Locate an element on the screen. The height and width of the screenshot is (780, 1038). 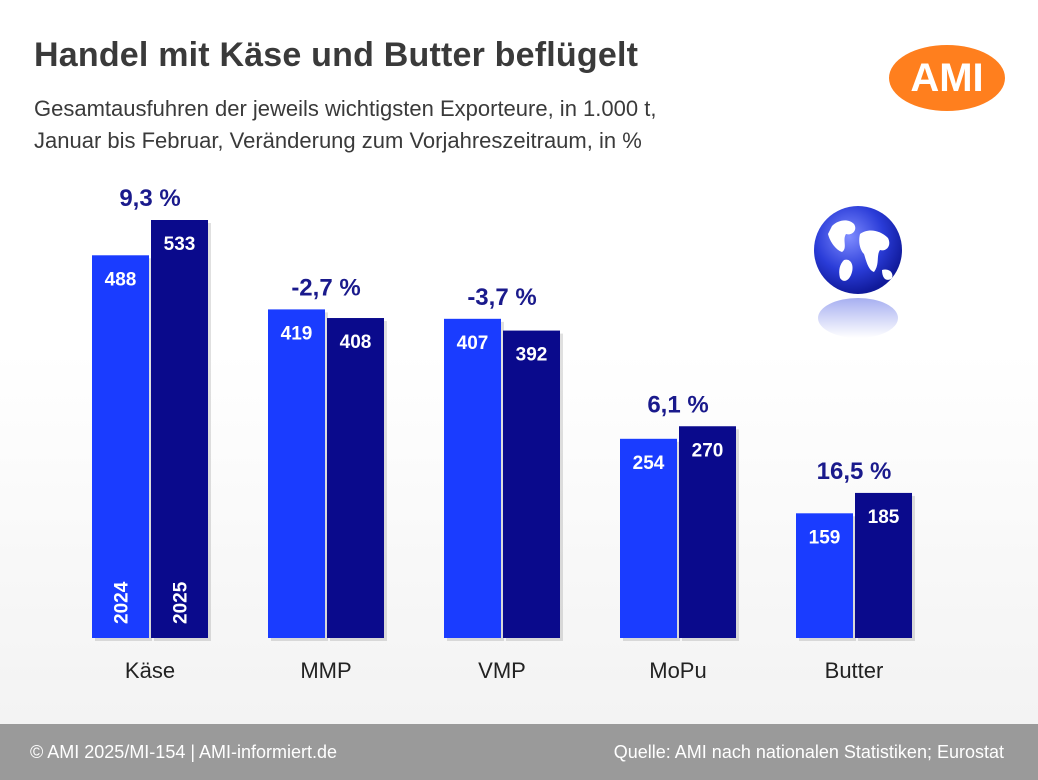
change-label: -2,7 % is located at coordinates (325, 287).